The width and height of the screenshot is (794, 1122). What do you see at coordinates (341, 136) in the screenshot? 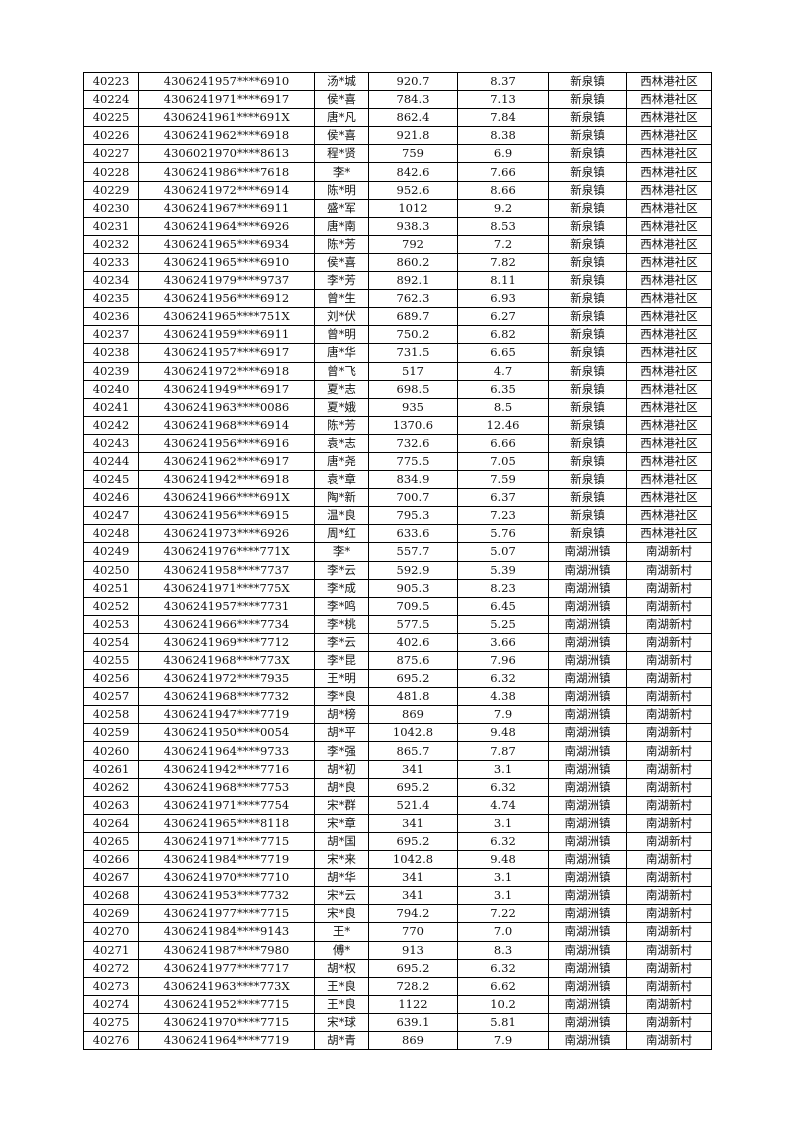
I see `name-cell: 侯*喜` at bounding box center [341, 136].